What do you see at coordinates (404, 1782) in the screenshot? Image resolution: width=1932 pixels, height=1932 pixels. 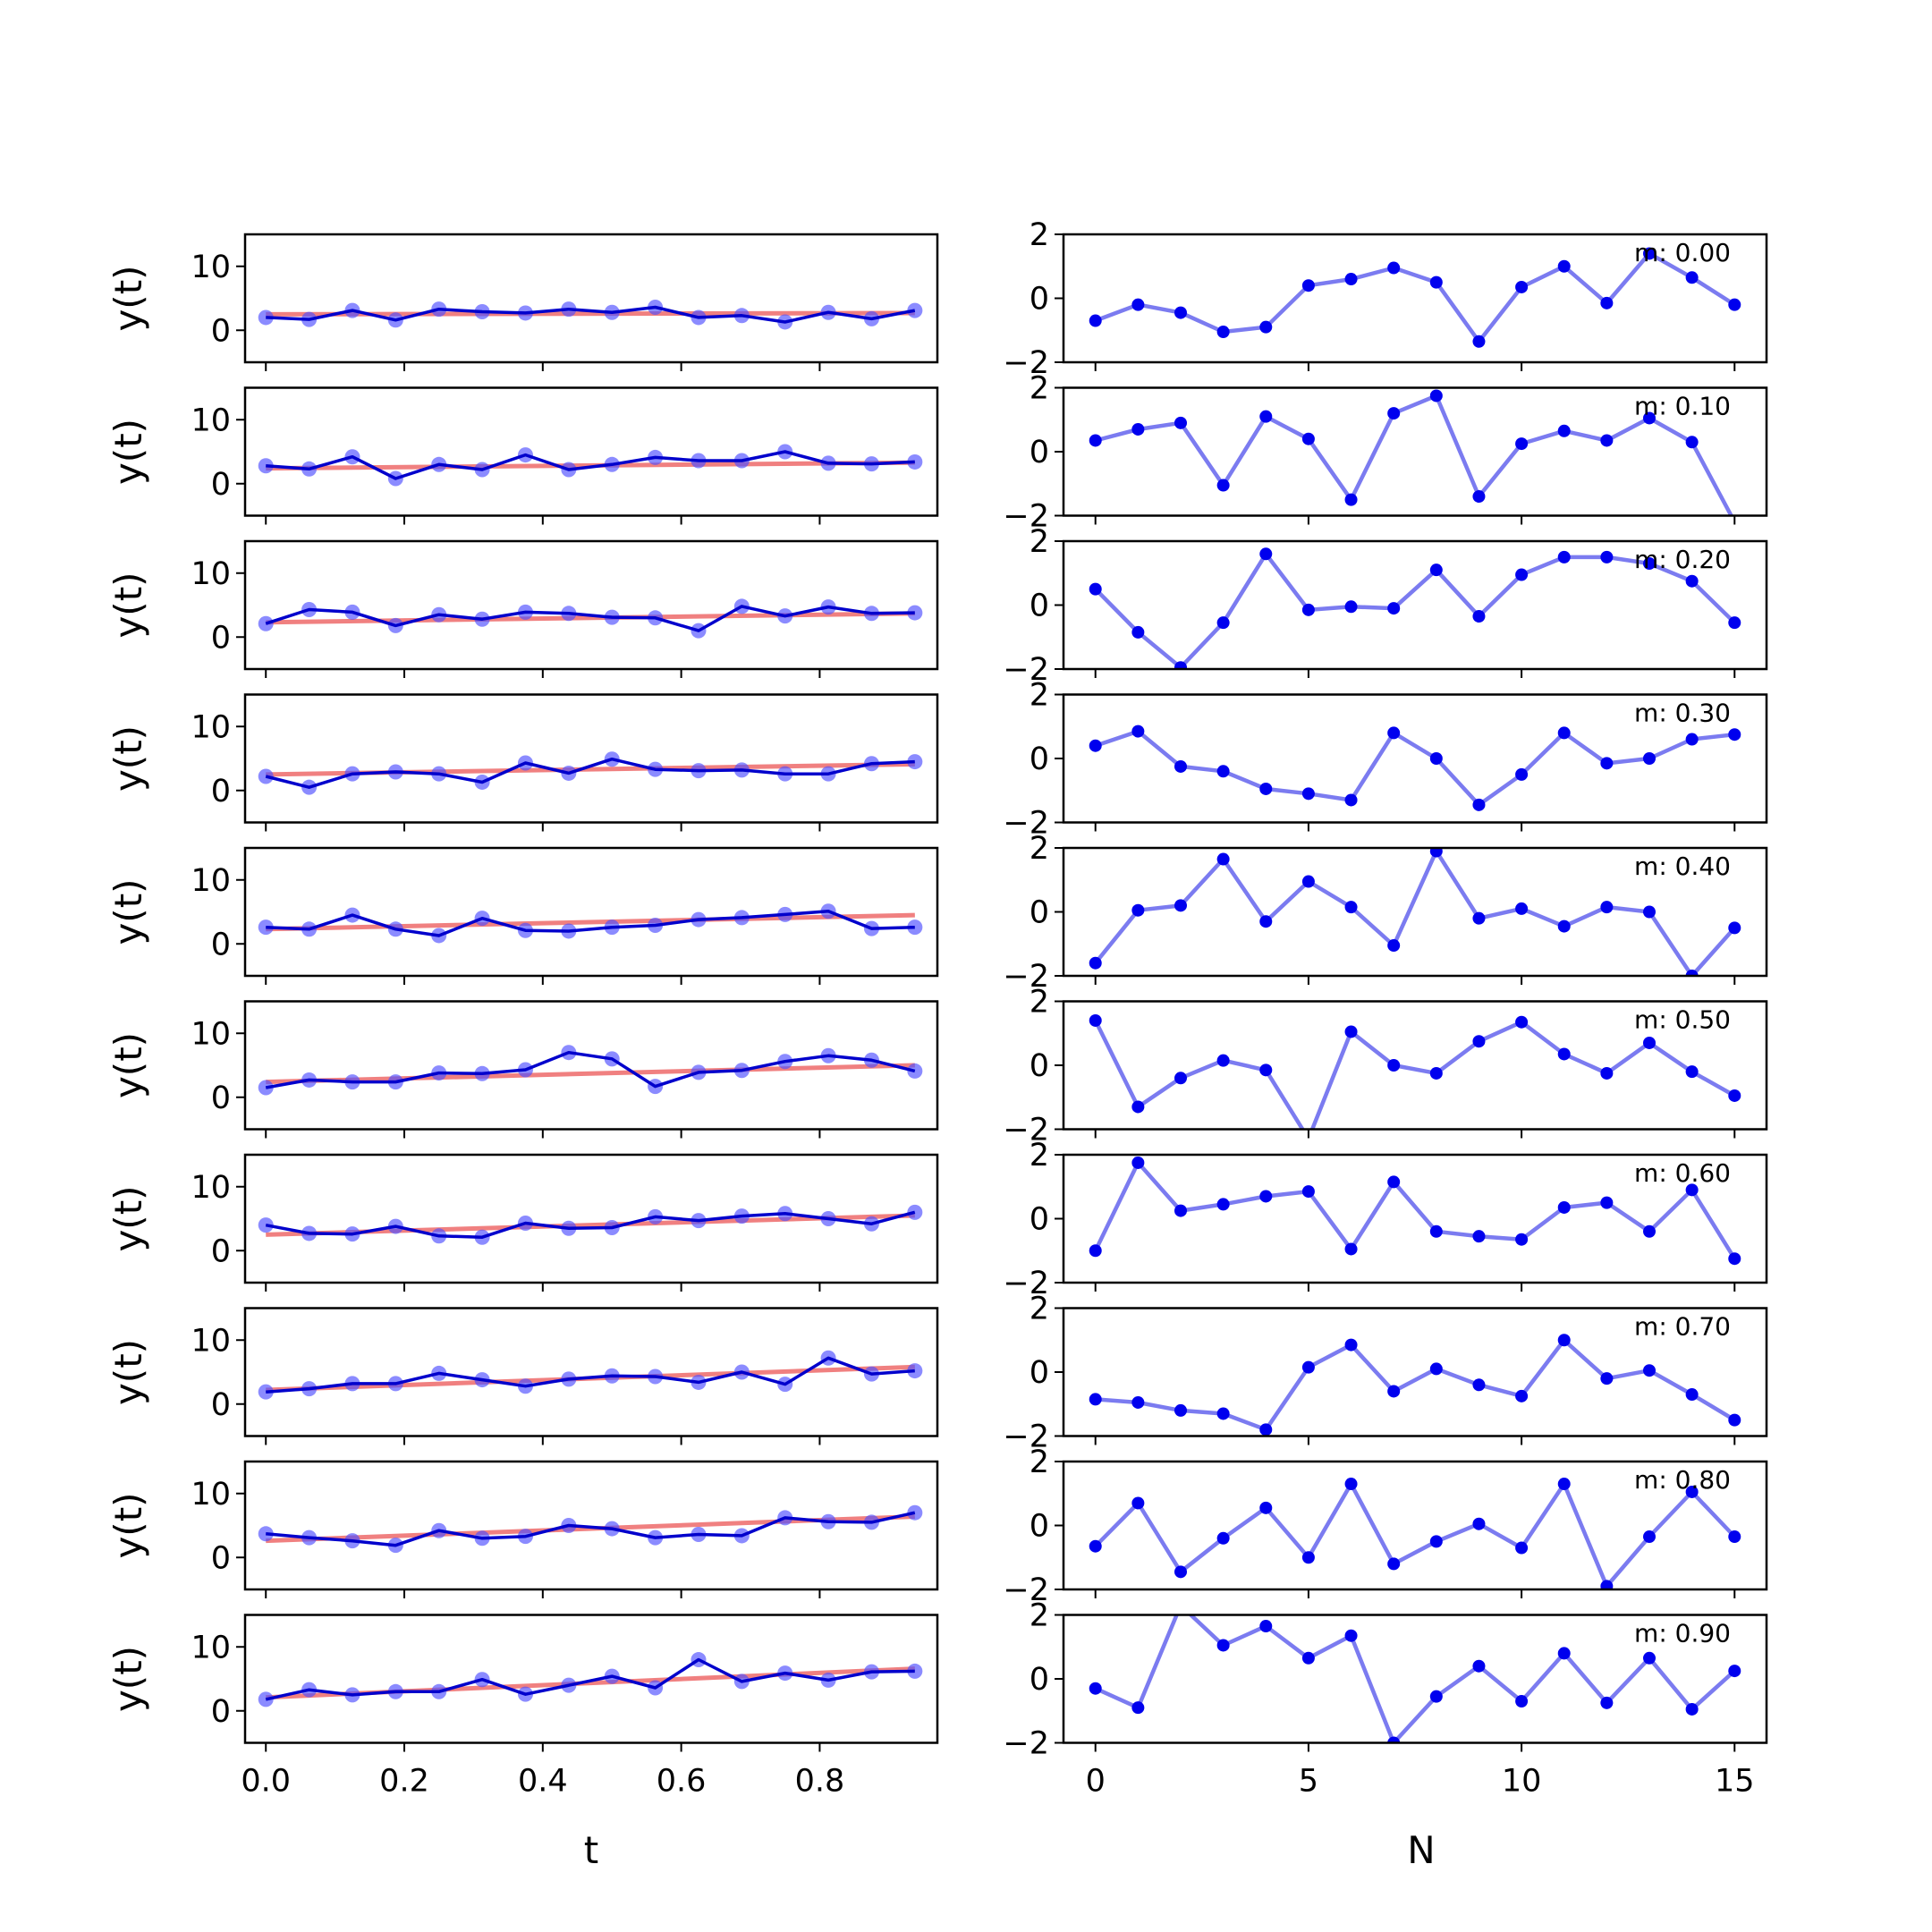 I see `left-x-tick-label: 0.2` at bounding box center [404, 1782].